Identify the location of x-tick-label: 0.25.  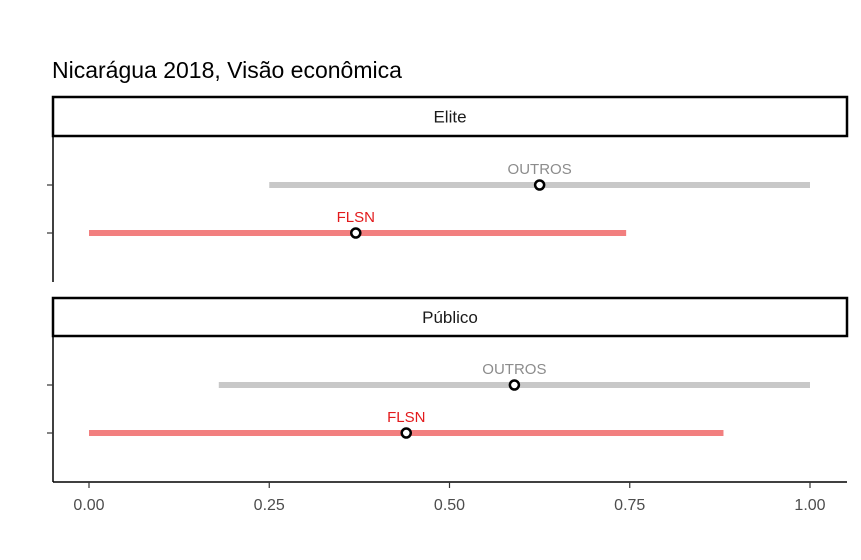
(269, 505).